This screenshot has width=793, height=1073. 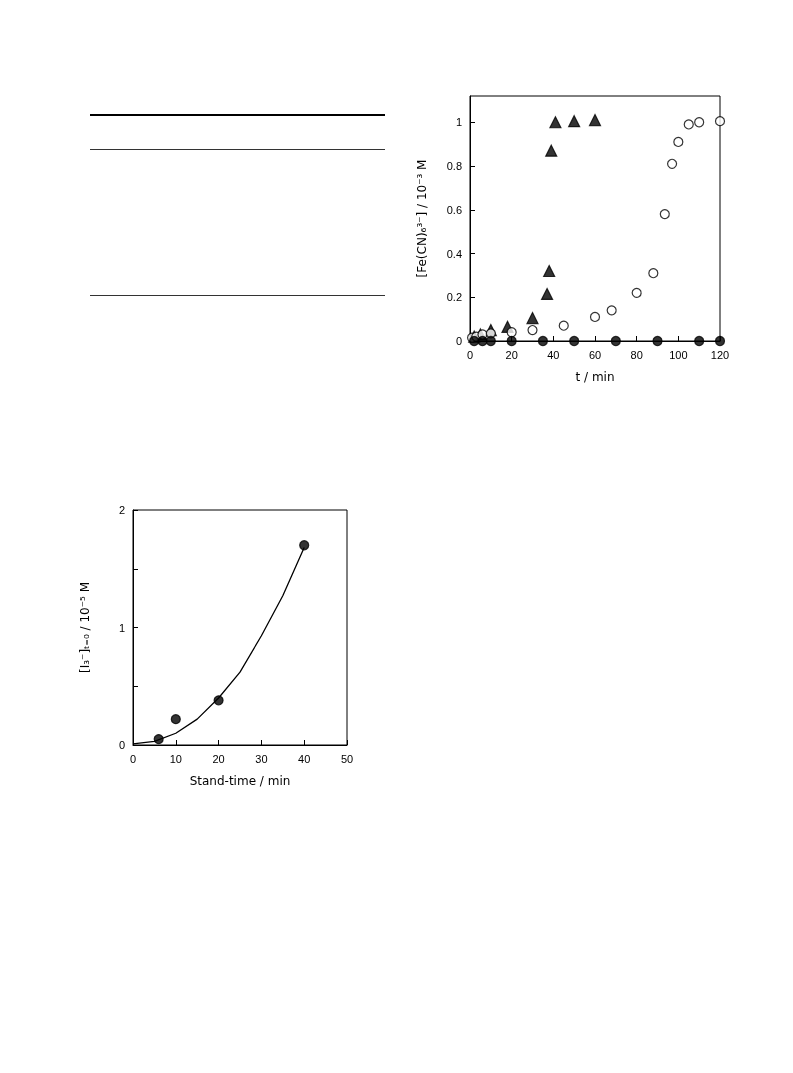 I want to click on y-axis-title: [Fe(CN)₆³⁻] / 10⁻³ M, so click(x=422, y=218).